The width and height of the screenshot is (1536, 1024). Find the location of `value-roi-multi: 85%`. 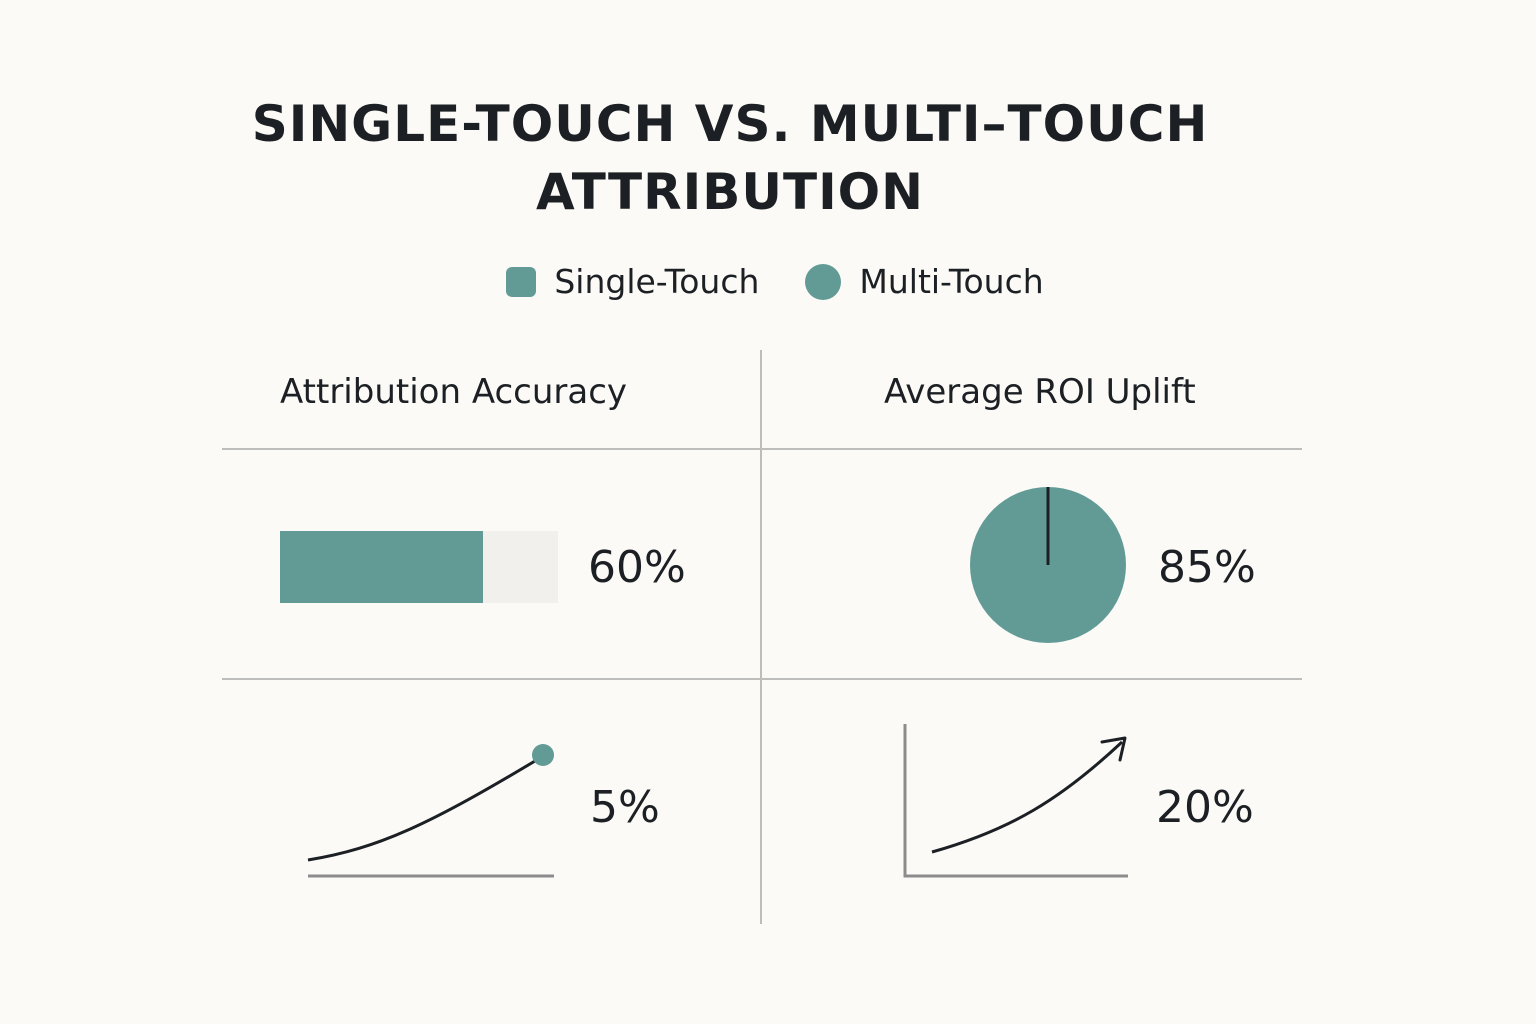

value-roi-multi: 85% is located at coordinates (1207, 567).